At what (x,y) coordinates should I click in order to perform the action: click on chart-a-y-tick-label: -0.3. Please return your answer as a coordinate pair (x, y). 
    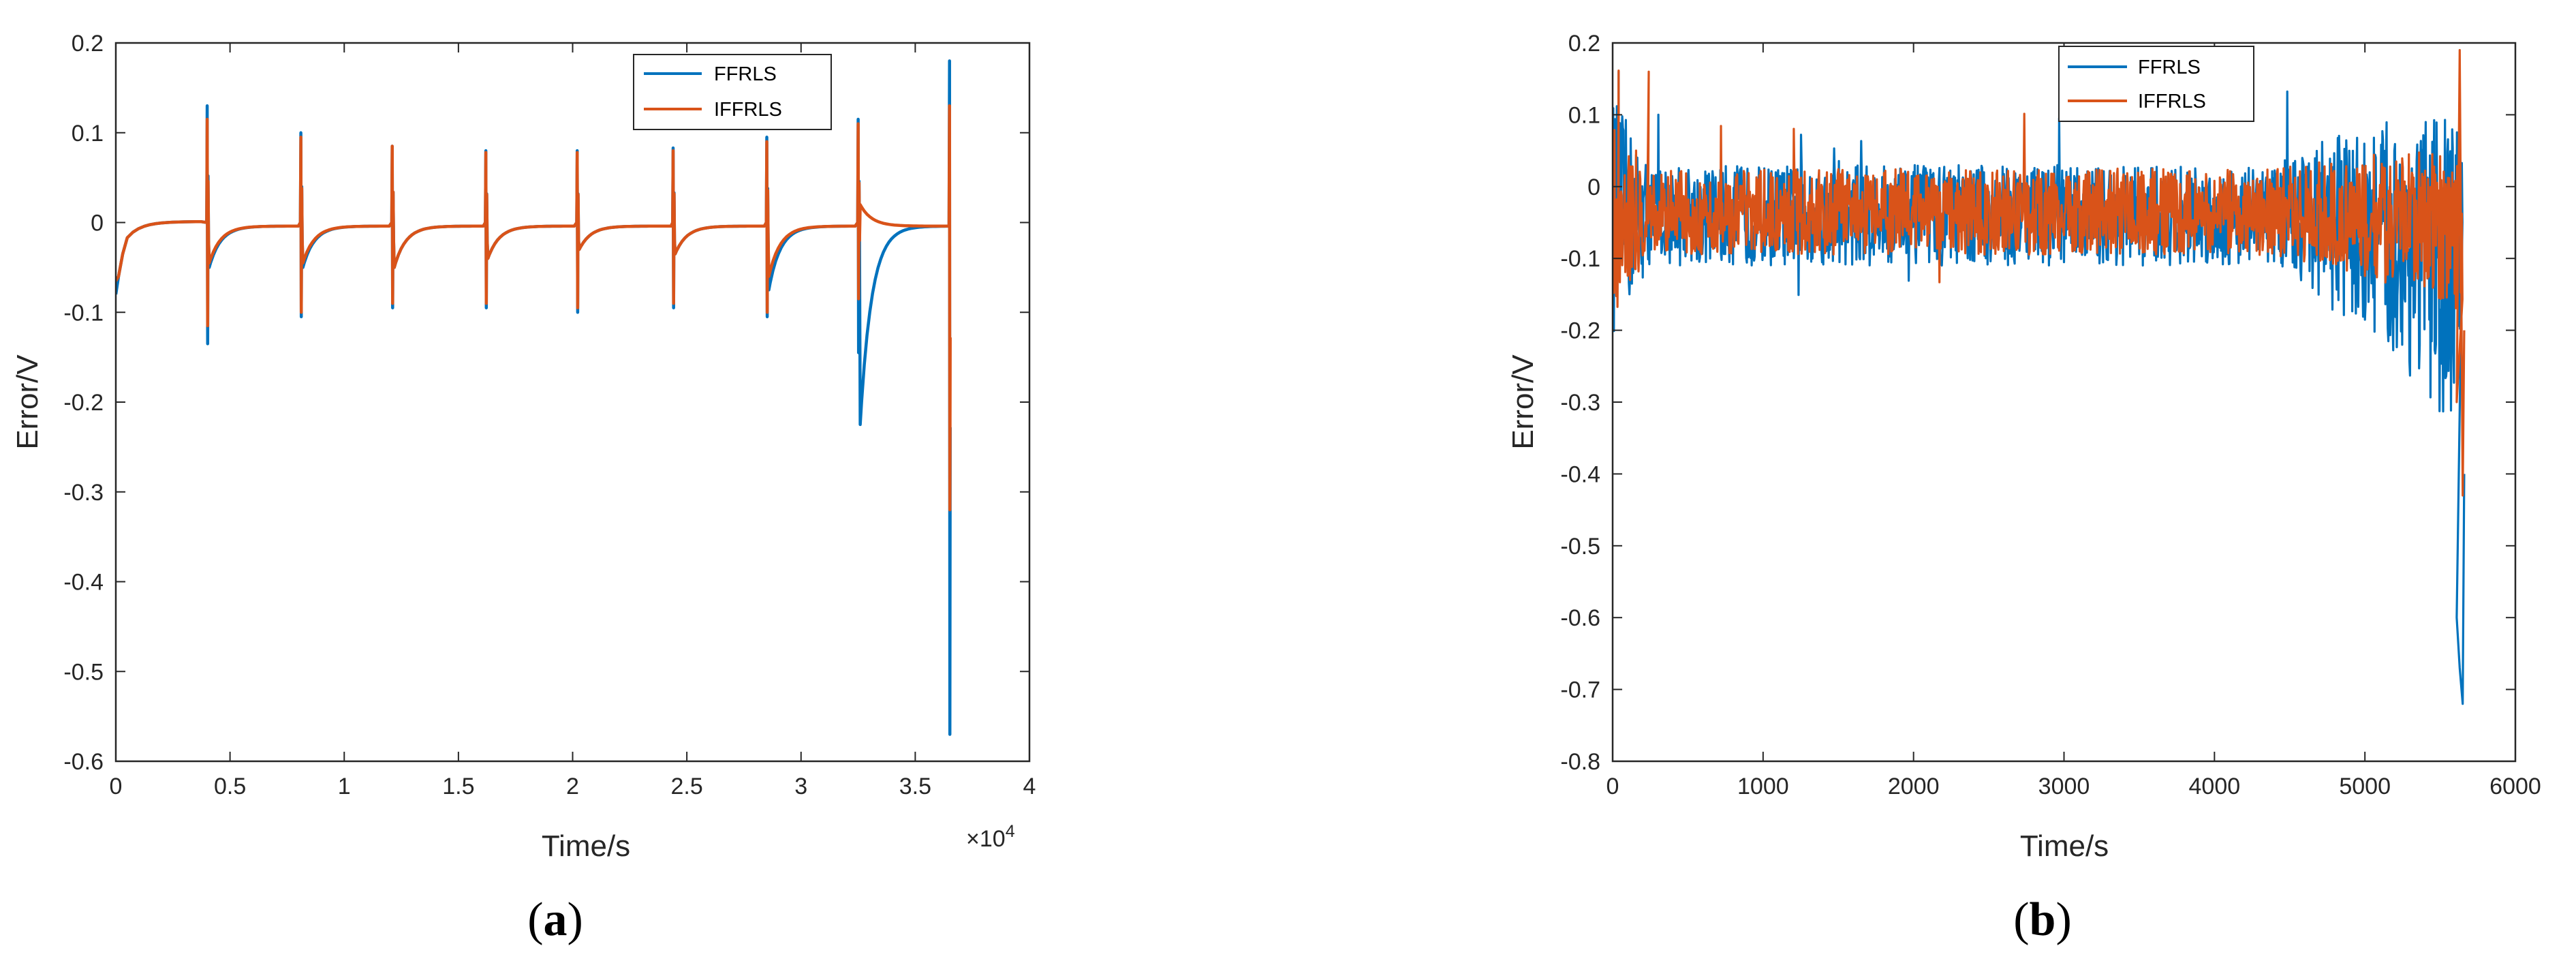
    Looking at the image, I should click on (83, 493).